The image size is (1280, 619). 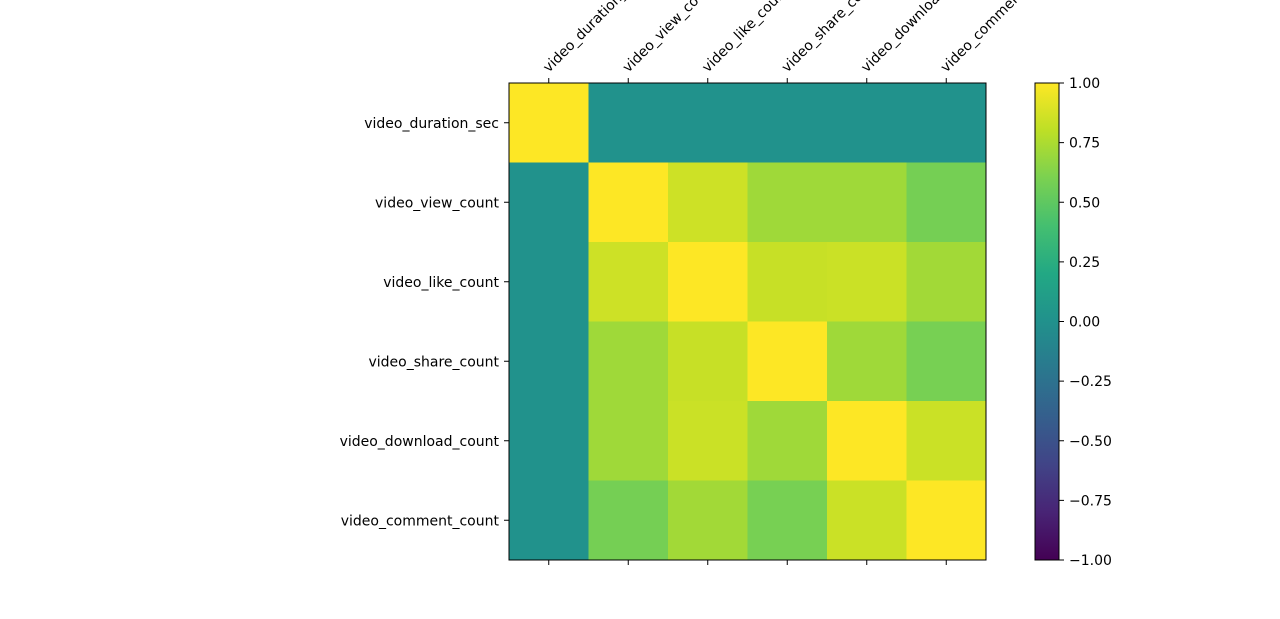 What do you see at coordinates (1000, 38) in the screenshot?
I see `x-tick-label: video_comment_count` at bounding box center [1000, 38].